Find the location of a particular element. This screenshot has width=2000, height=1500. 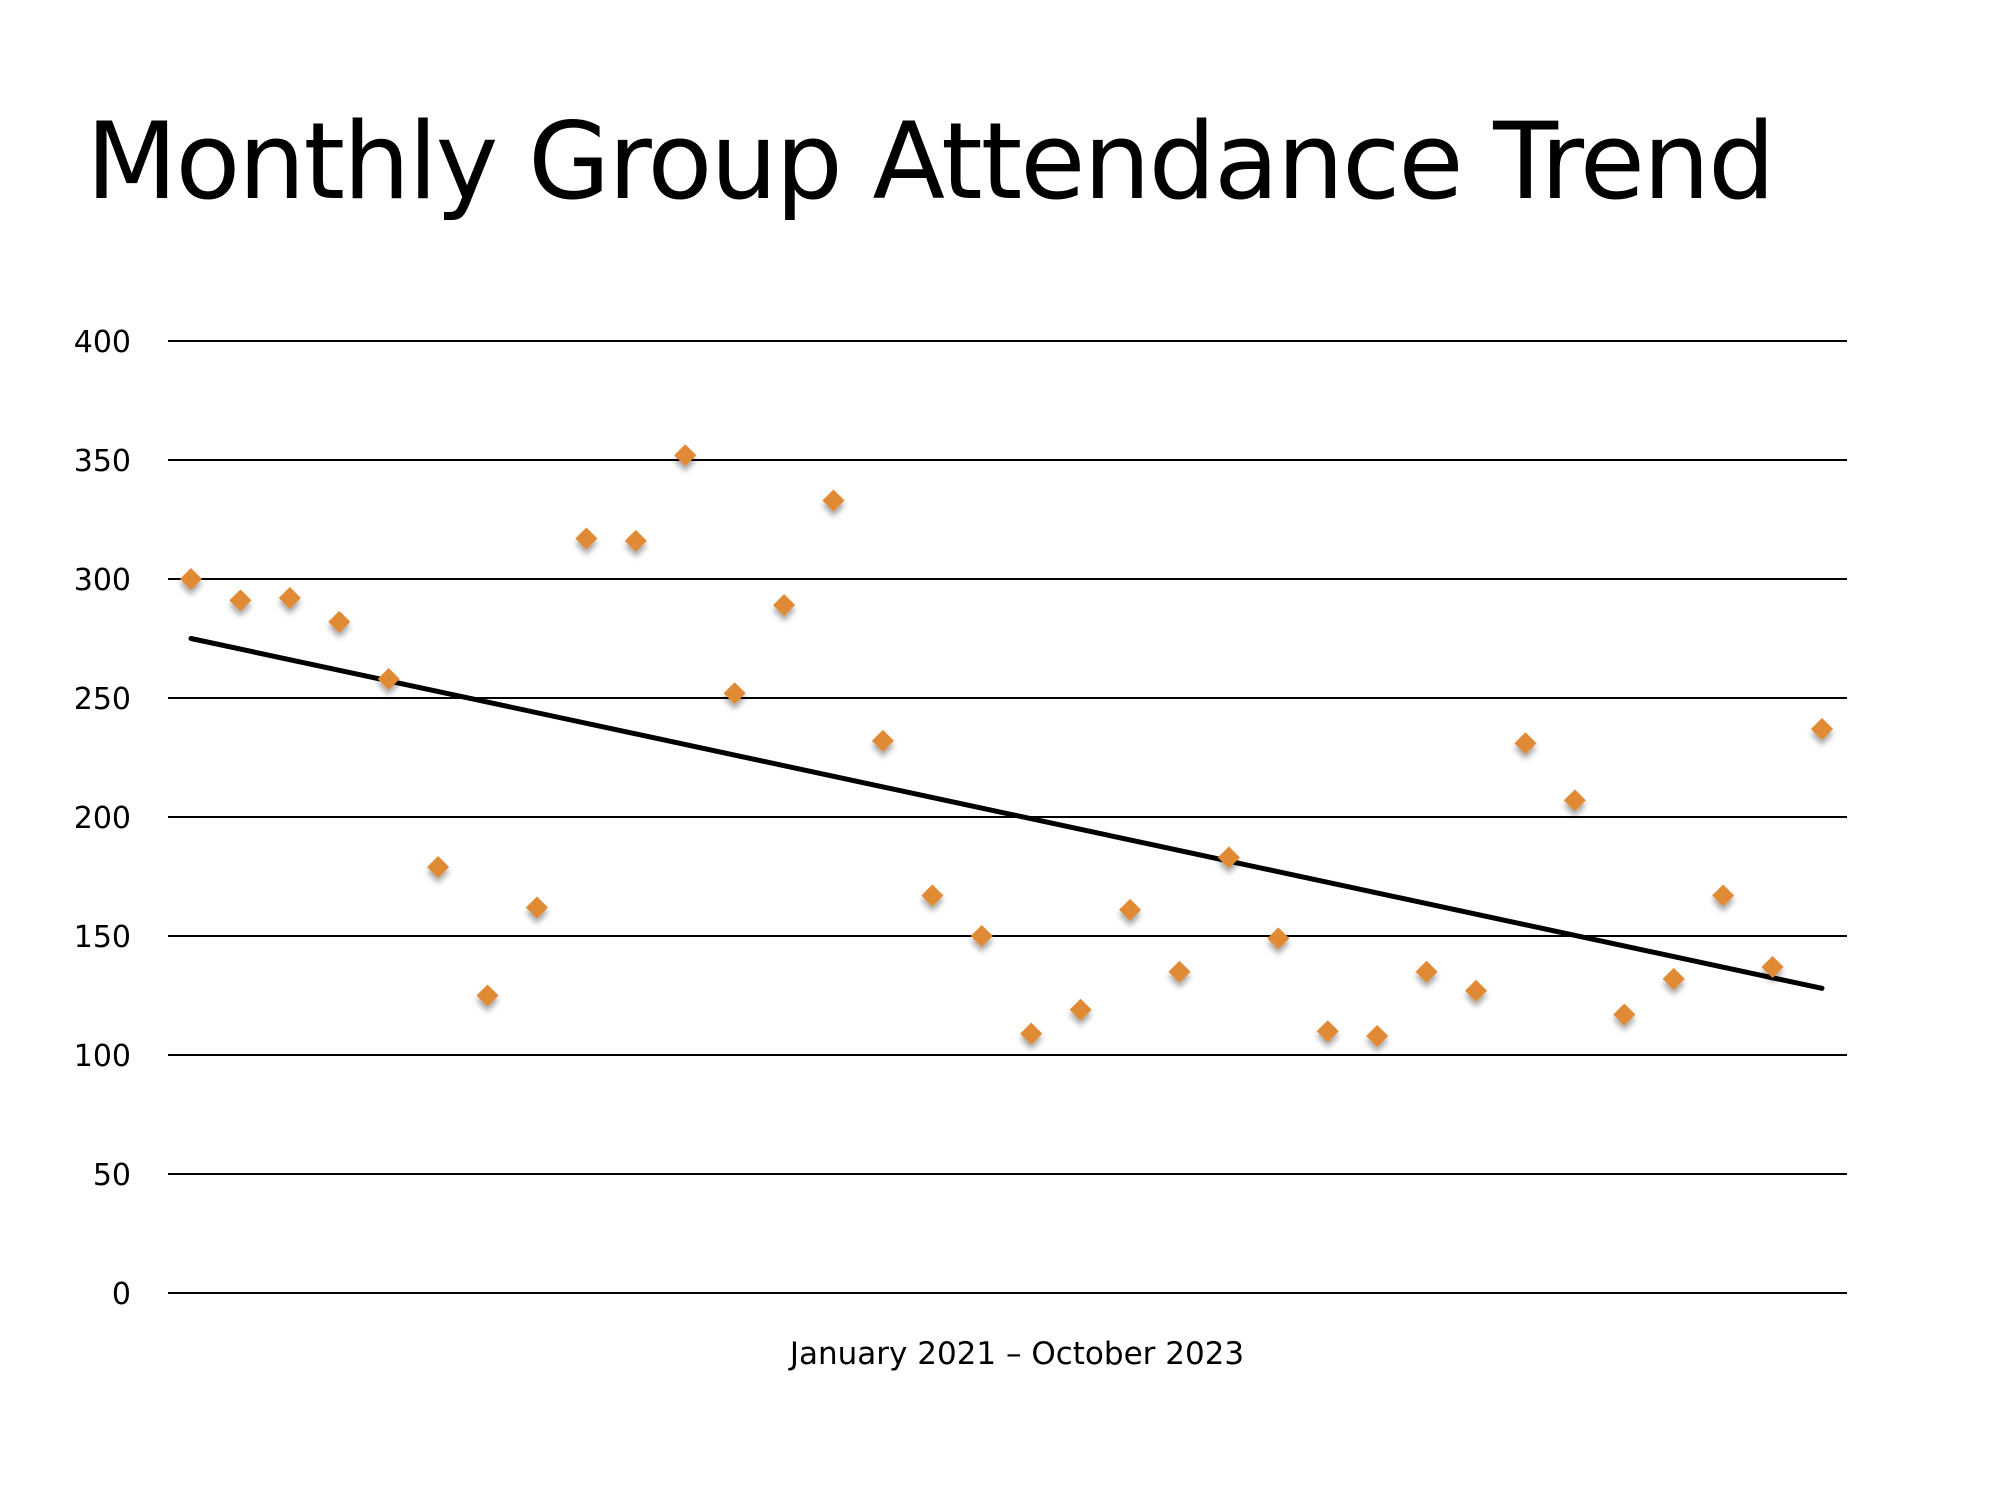

y-tick-label: 200 is located at coordinates (102, 818).